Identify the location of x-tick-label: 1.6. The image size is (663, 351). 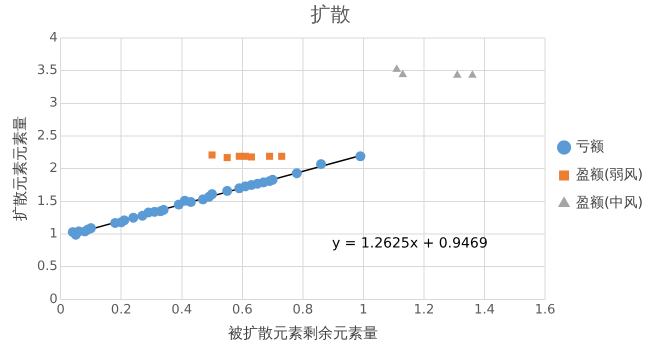
(545, 310).